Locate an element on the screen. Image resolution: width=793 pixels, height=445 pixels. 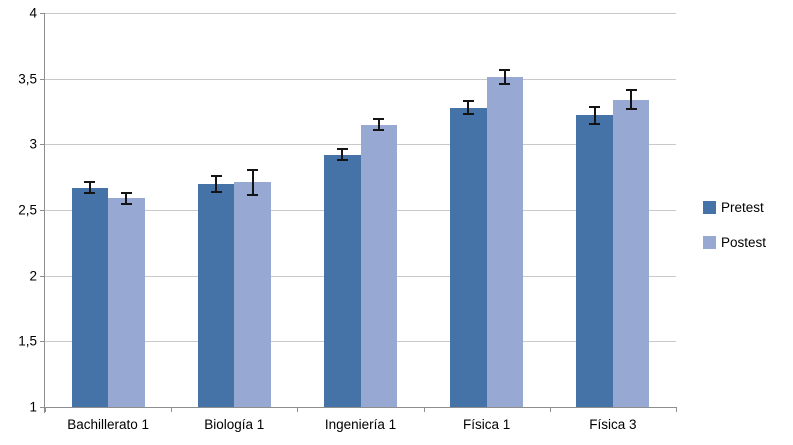
y-axis-label: 3 is located at coordinates (33, 144).